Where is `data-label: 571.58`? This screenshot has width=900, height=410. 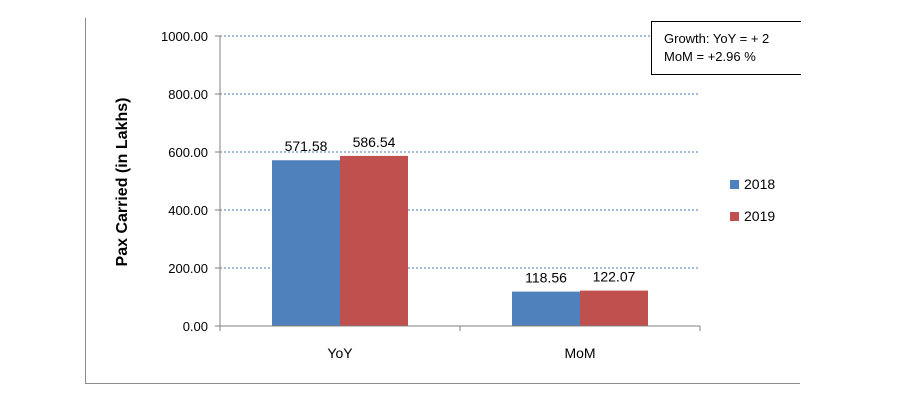
data-label: 571.58 is located at coordinates (306, 146).